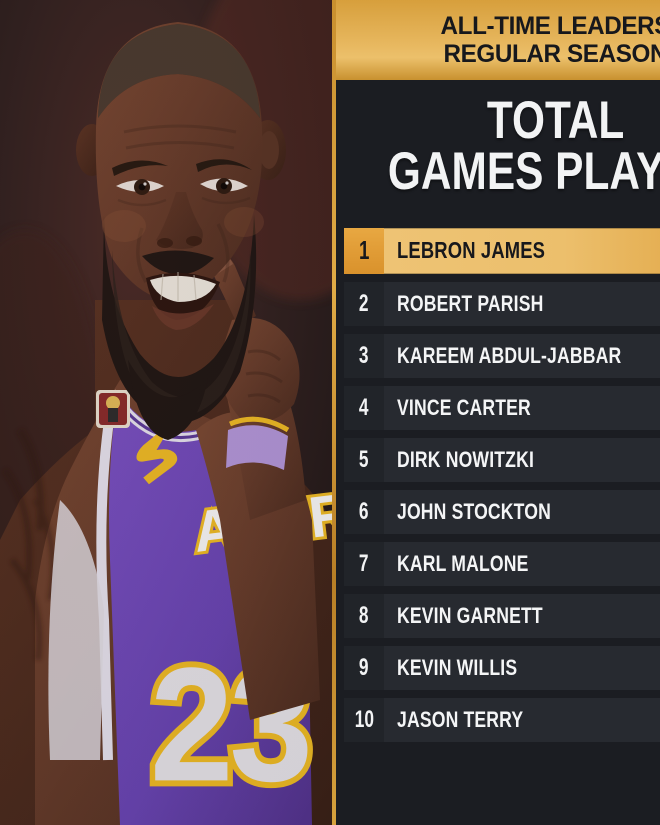 The image size is (660, 825). I want to click on row-player-name-label: KEVIN WILLIS, so click(457, 667).